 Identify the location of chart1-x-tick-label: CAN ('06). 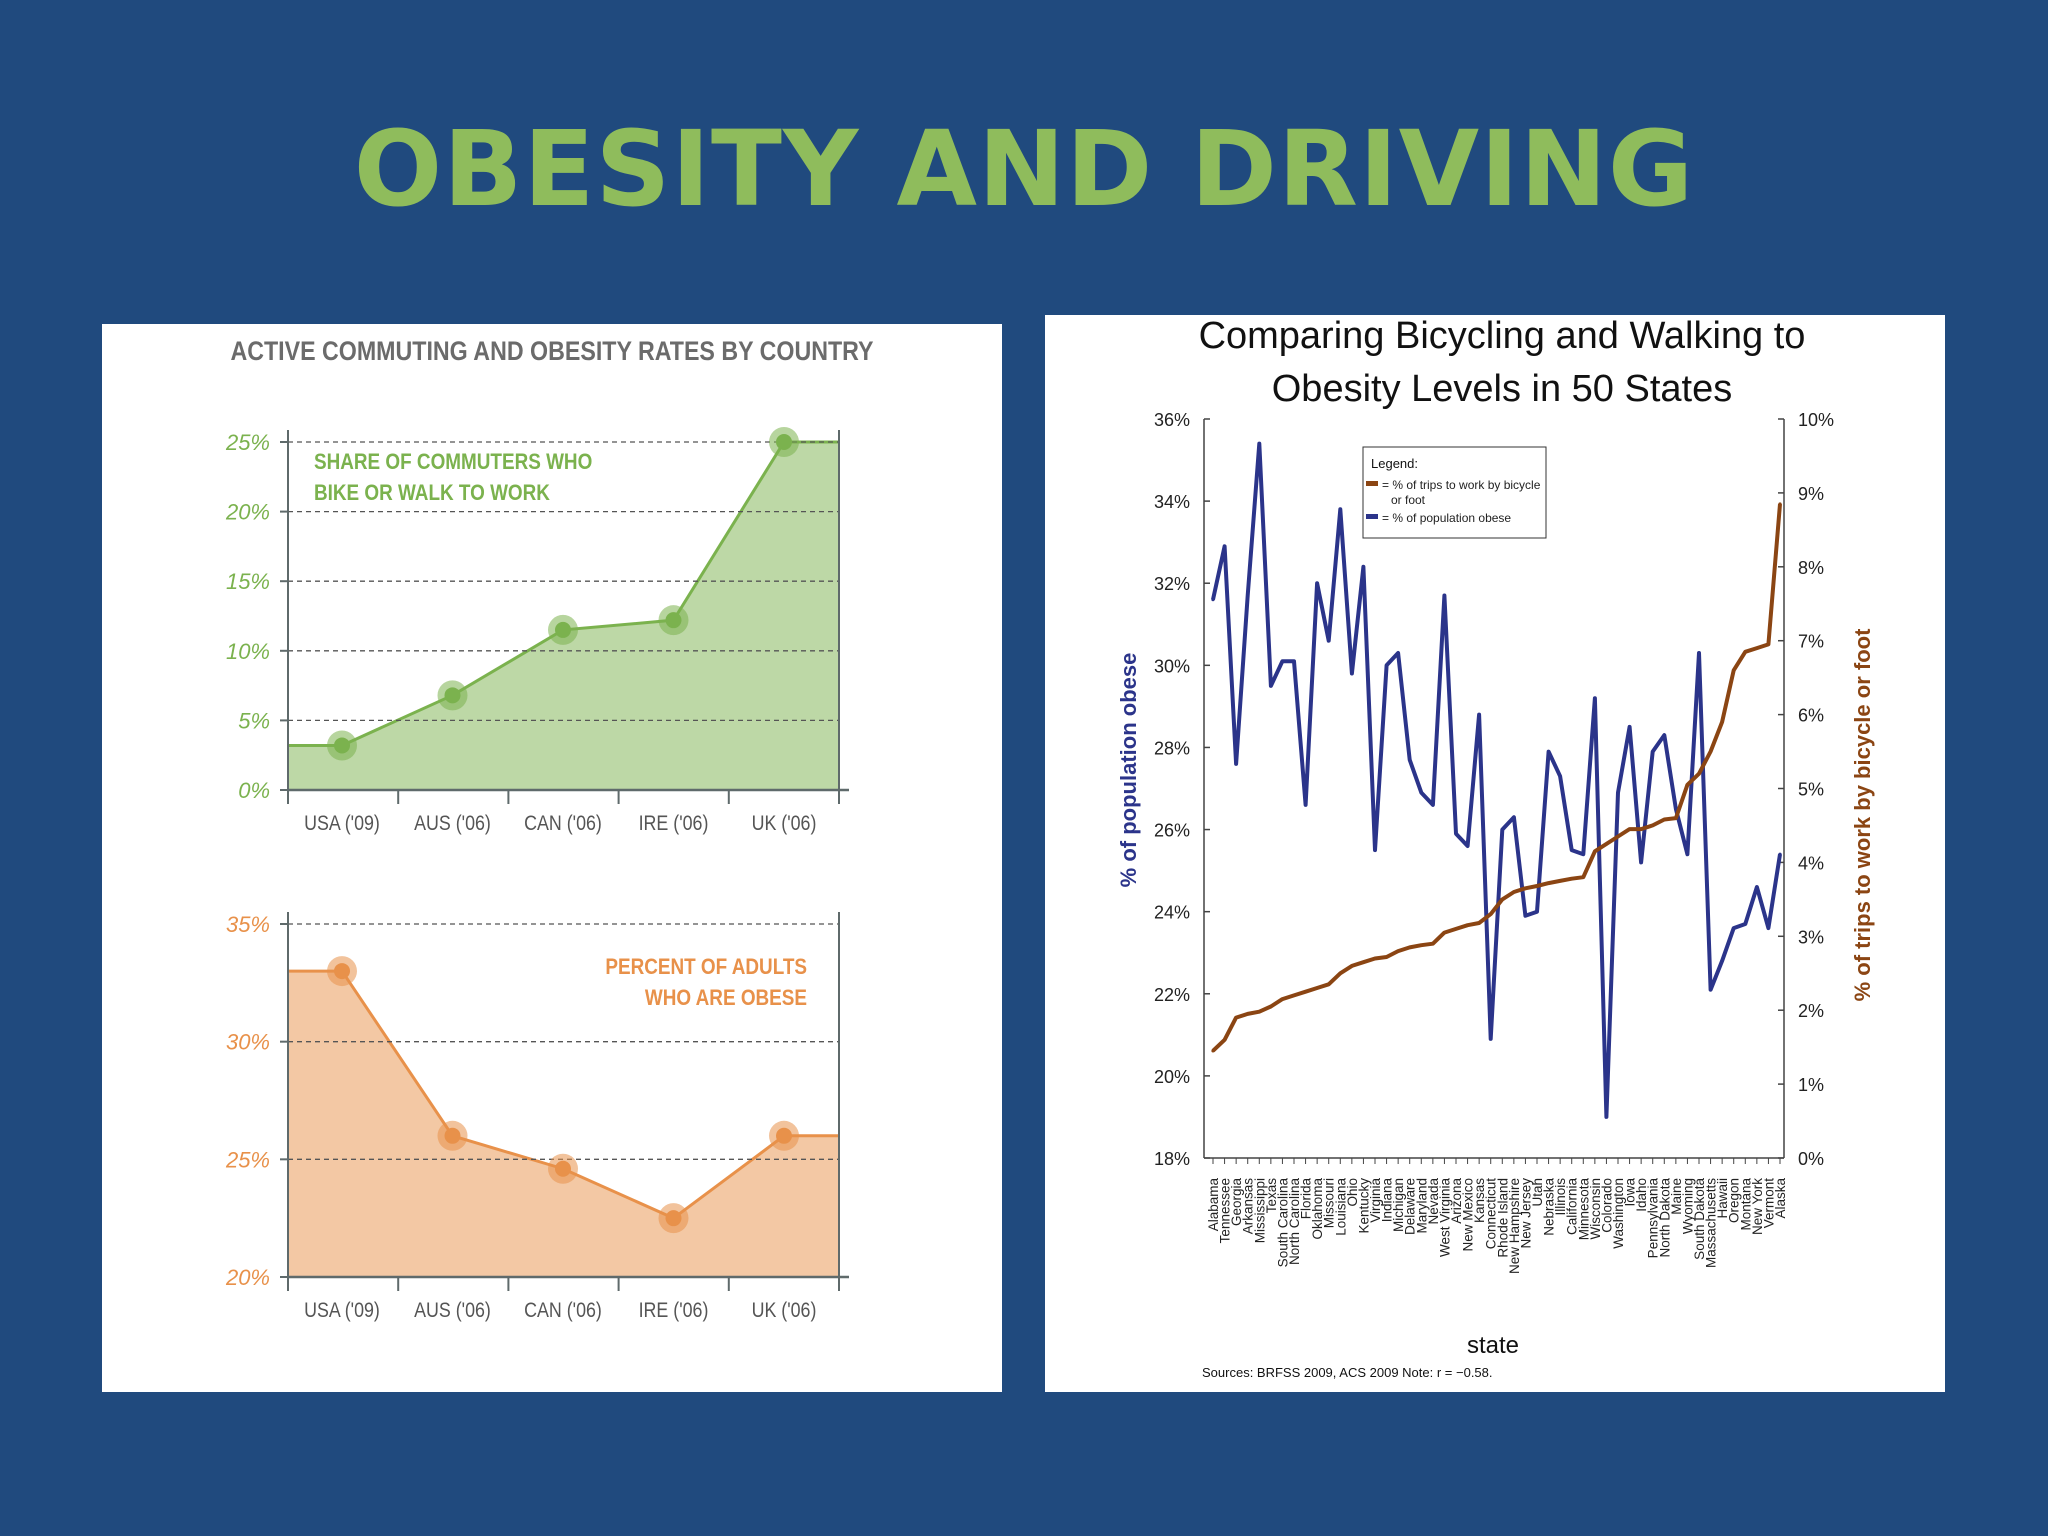
(563, 1311).